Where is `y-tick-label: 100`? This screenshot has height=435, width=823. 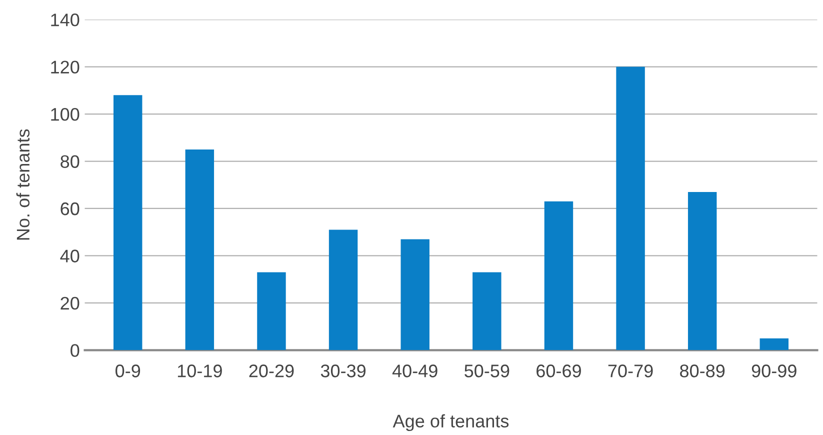 y-tick-label: 100 is located at coordinates (65, 114).